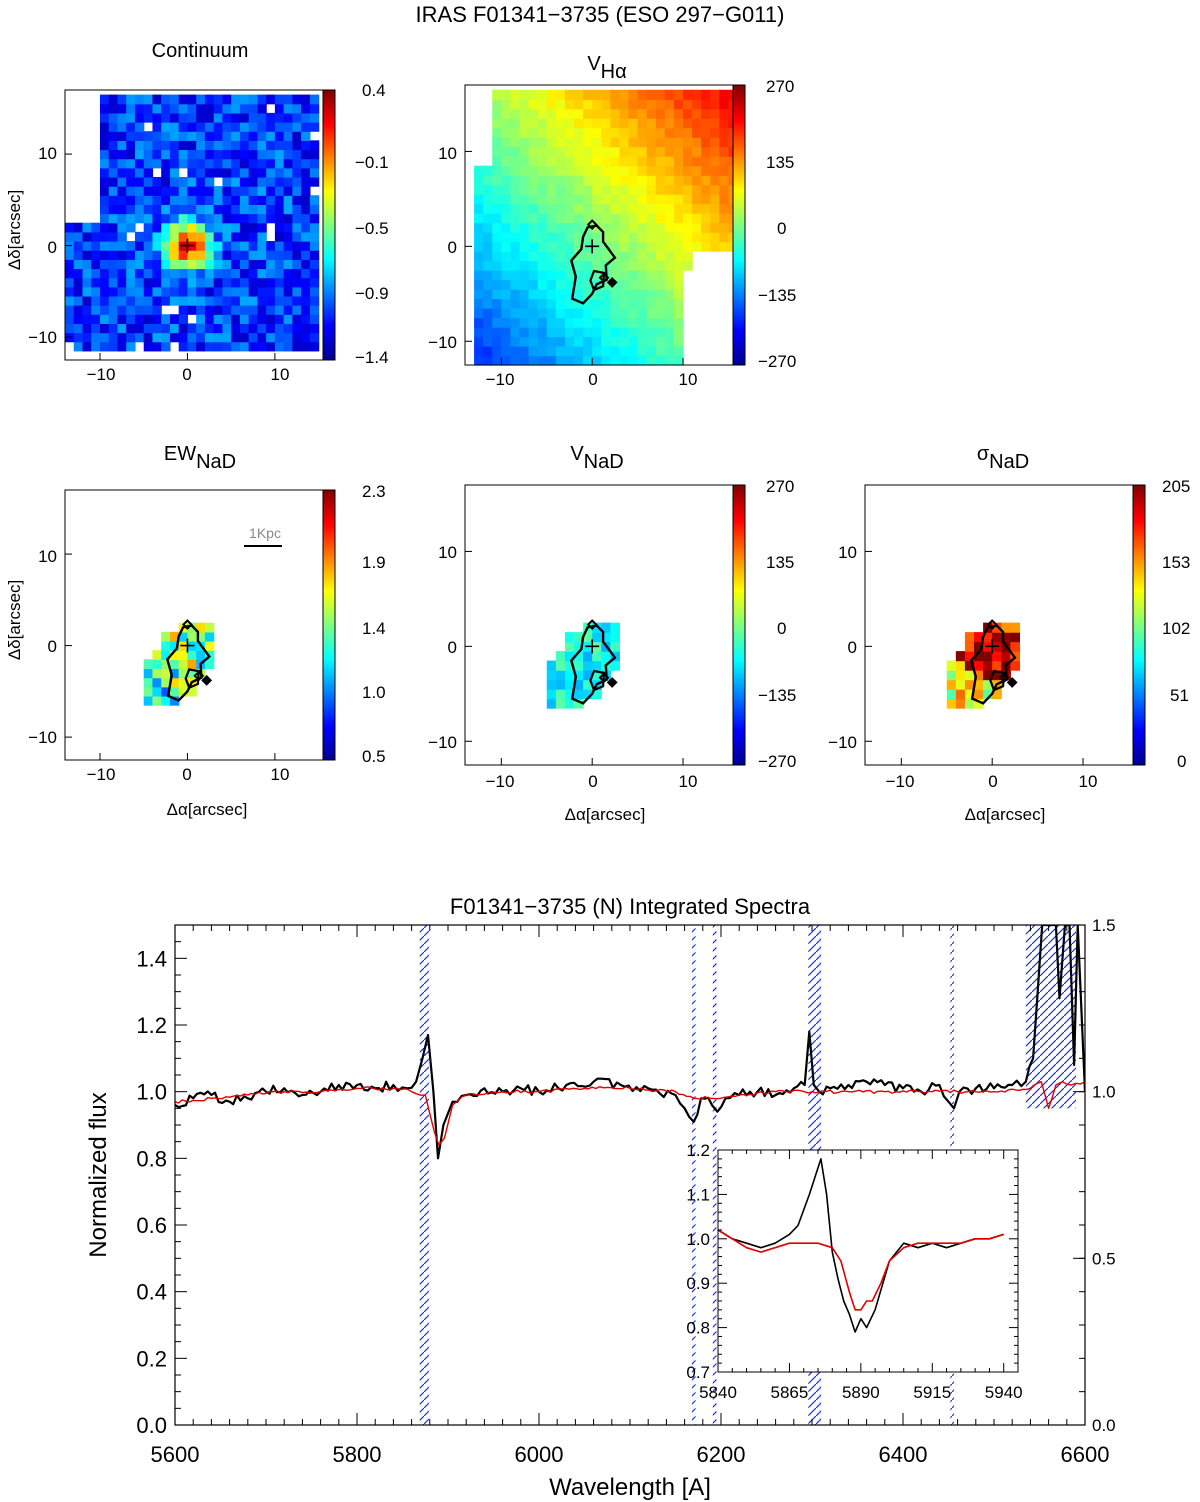  Describe the element at coordinates (98, 1174) in the screenshot. I see `spectrum-y-axis-label: Normalized flux` at that location.